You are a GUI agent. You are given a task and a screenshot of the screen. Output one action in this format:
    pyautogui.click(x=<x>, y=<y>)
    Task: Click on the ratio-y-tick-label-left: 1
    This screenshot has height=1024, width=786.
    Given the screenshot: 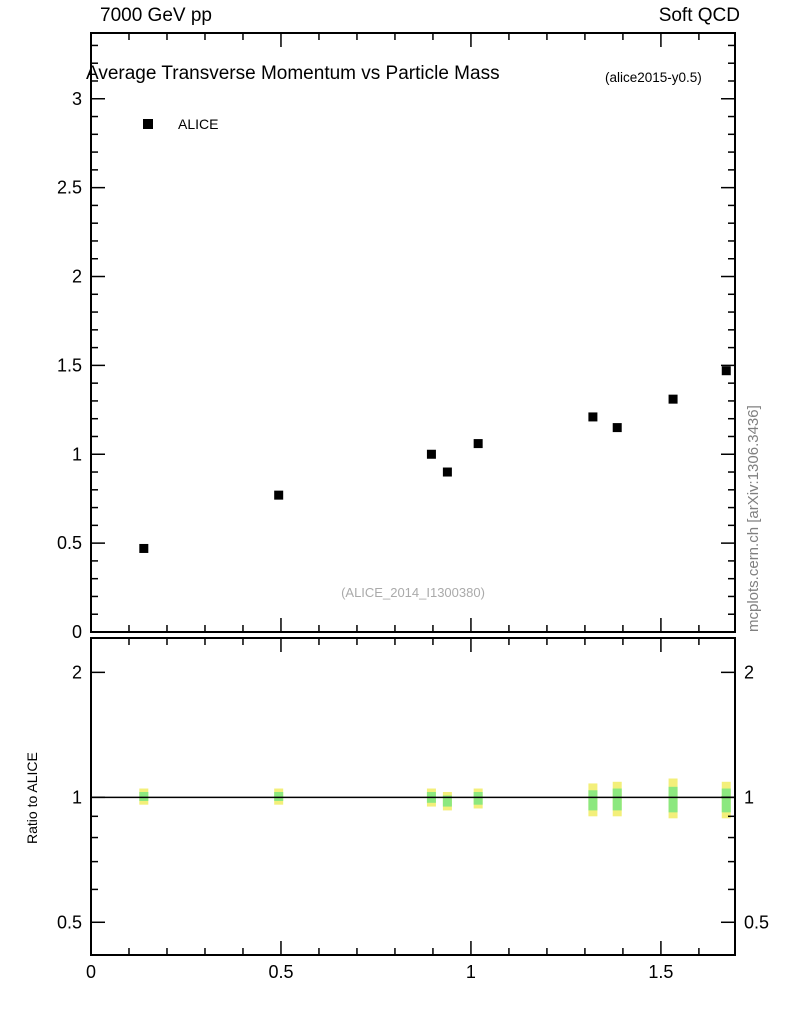 What is the action you would take?
    pyautogui.click(x=77, y=797)
    